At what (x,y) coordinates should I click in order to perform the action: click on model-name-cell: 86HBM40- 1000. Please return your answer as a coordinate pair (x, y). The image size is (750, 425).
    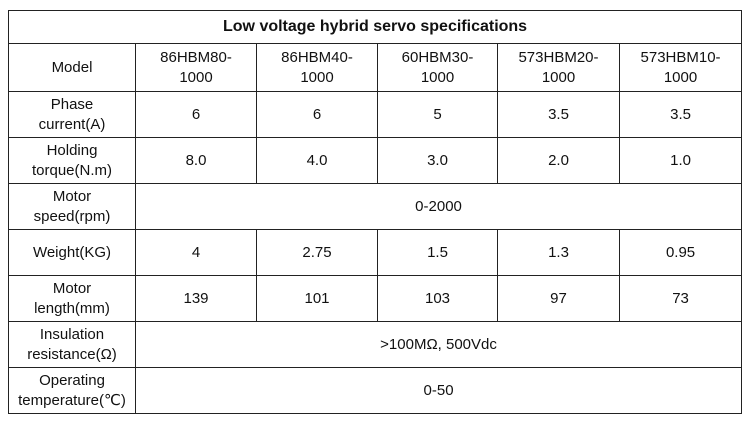
    Looking at the image, I should click on (317, 67).